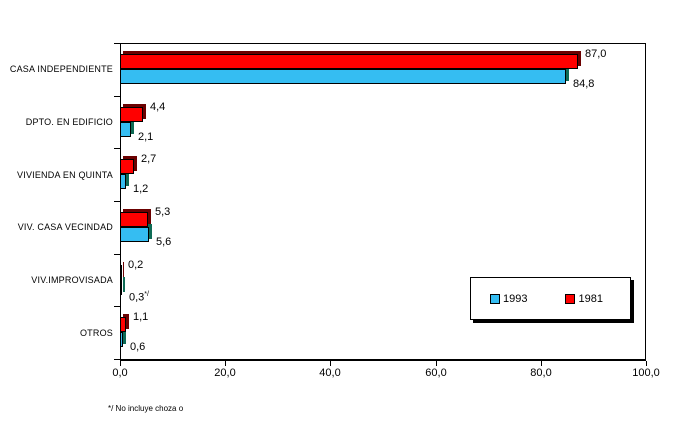 The height and width of the screenshot is (444, 673). Describe the element at coordinates (123, 181) in the screenshot. I see `bar-1993-vivienda-en-quinta` at that location.